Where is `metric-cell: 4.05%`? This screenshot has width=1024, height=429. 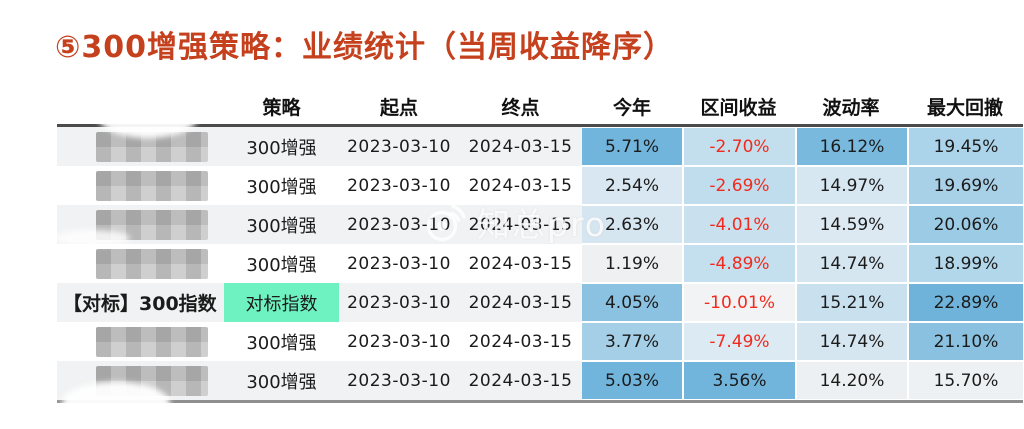 metric-cell: 4.05% is located at coordinates (632, 302).